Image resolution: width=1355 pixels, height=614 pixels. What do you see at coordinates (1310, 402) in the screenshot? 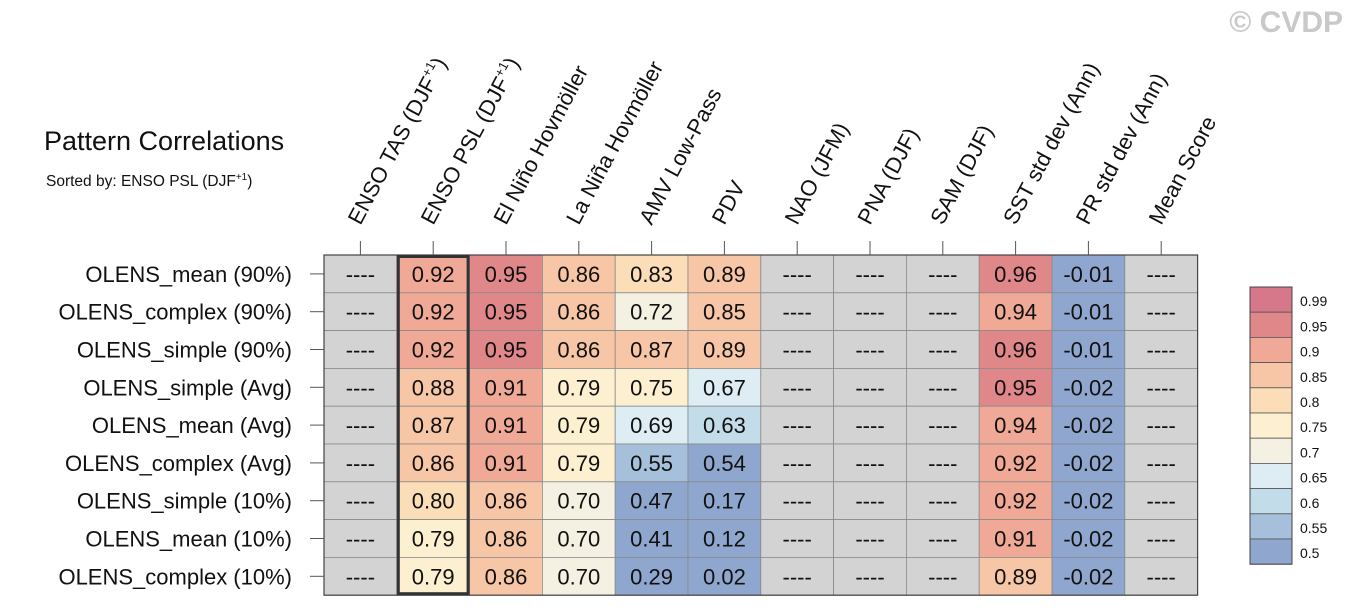
I see `colorbar-tick-label: 0.8` at bounding box center [1310, 402].